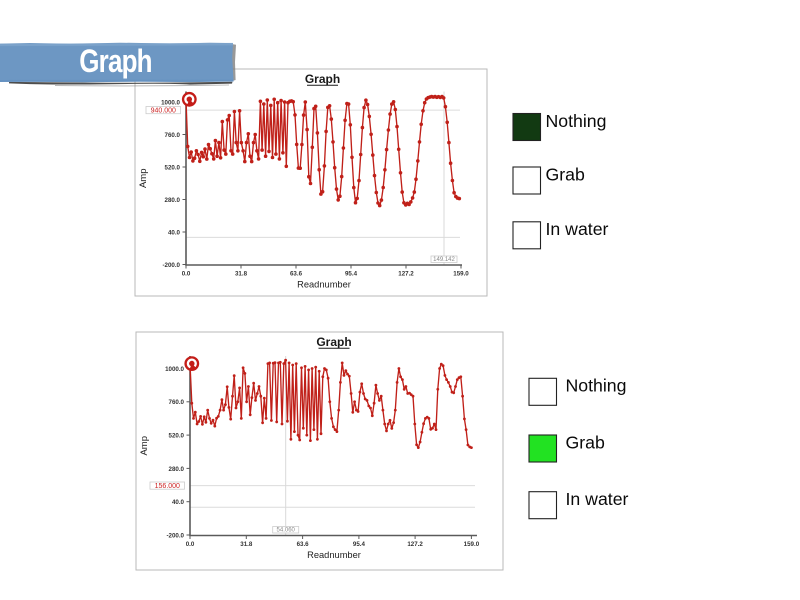  Describe the element at coordinates (163, 111) in the screenshot. I see `svg-text: 940.000` at that location.